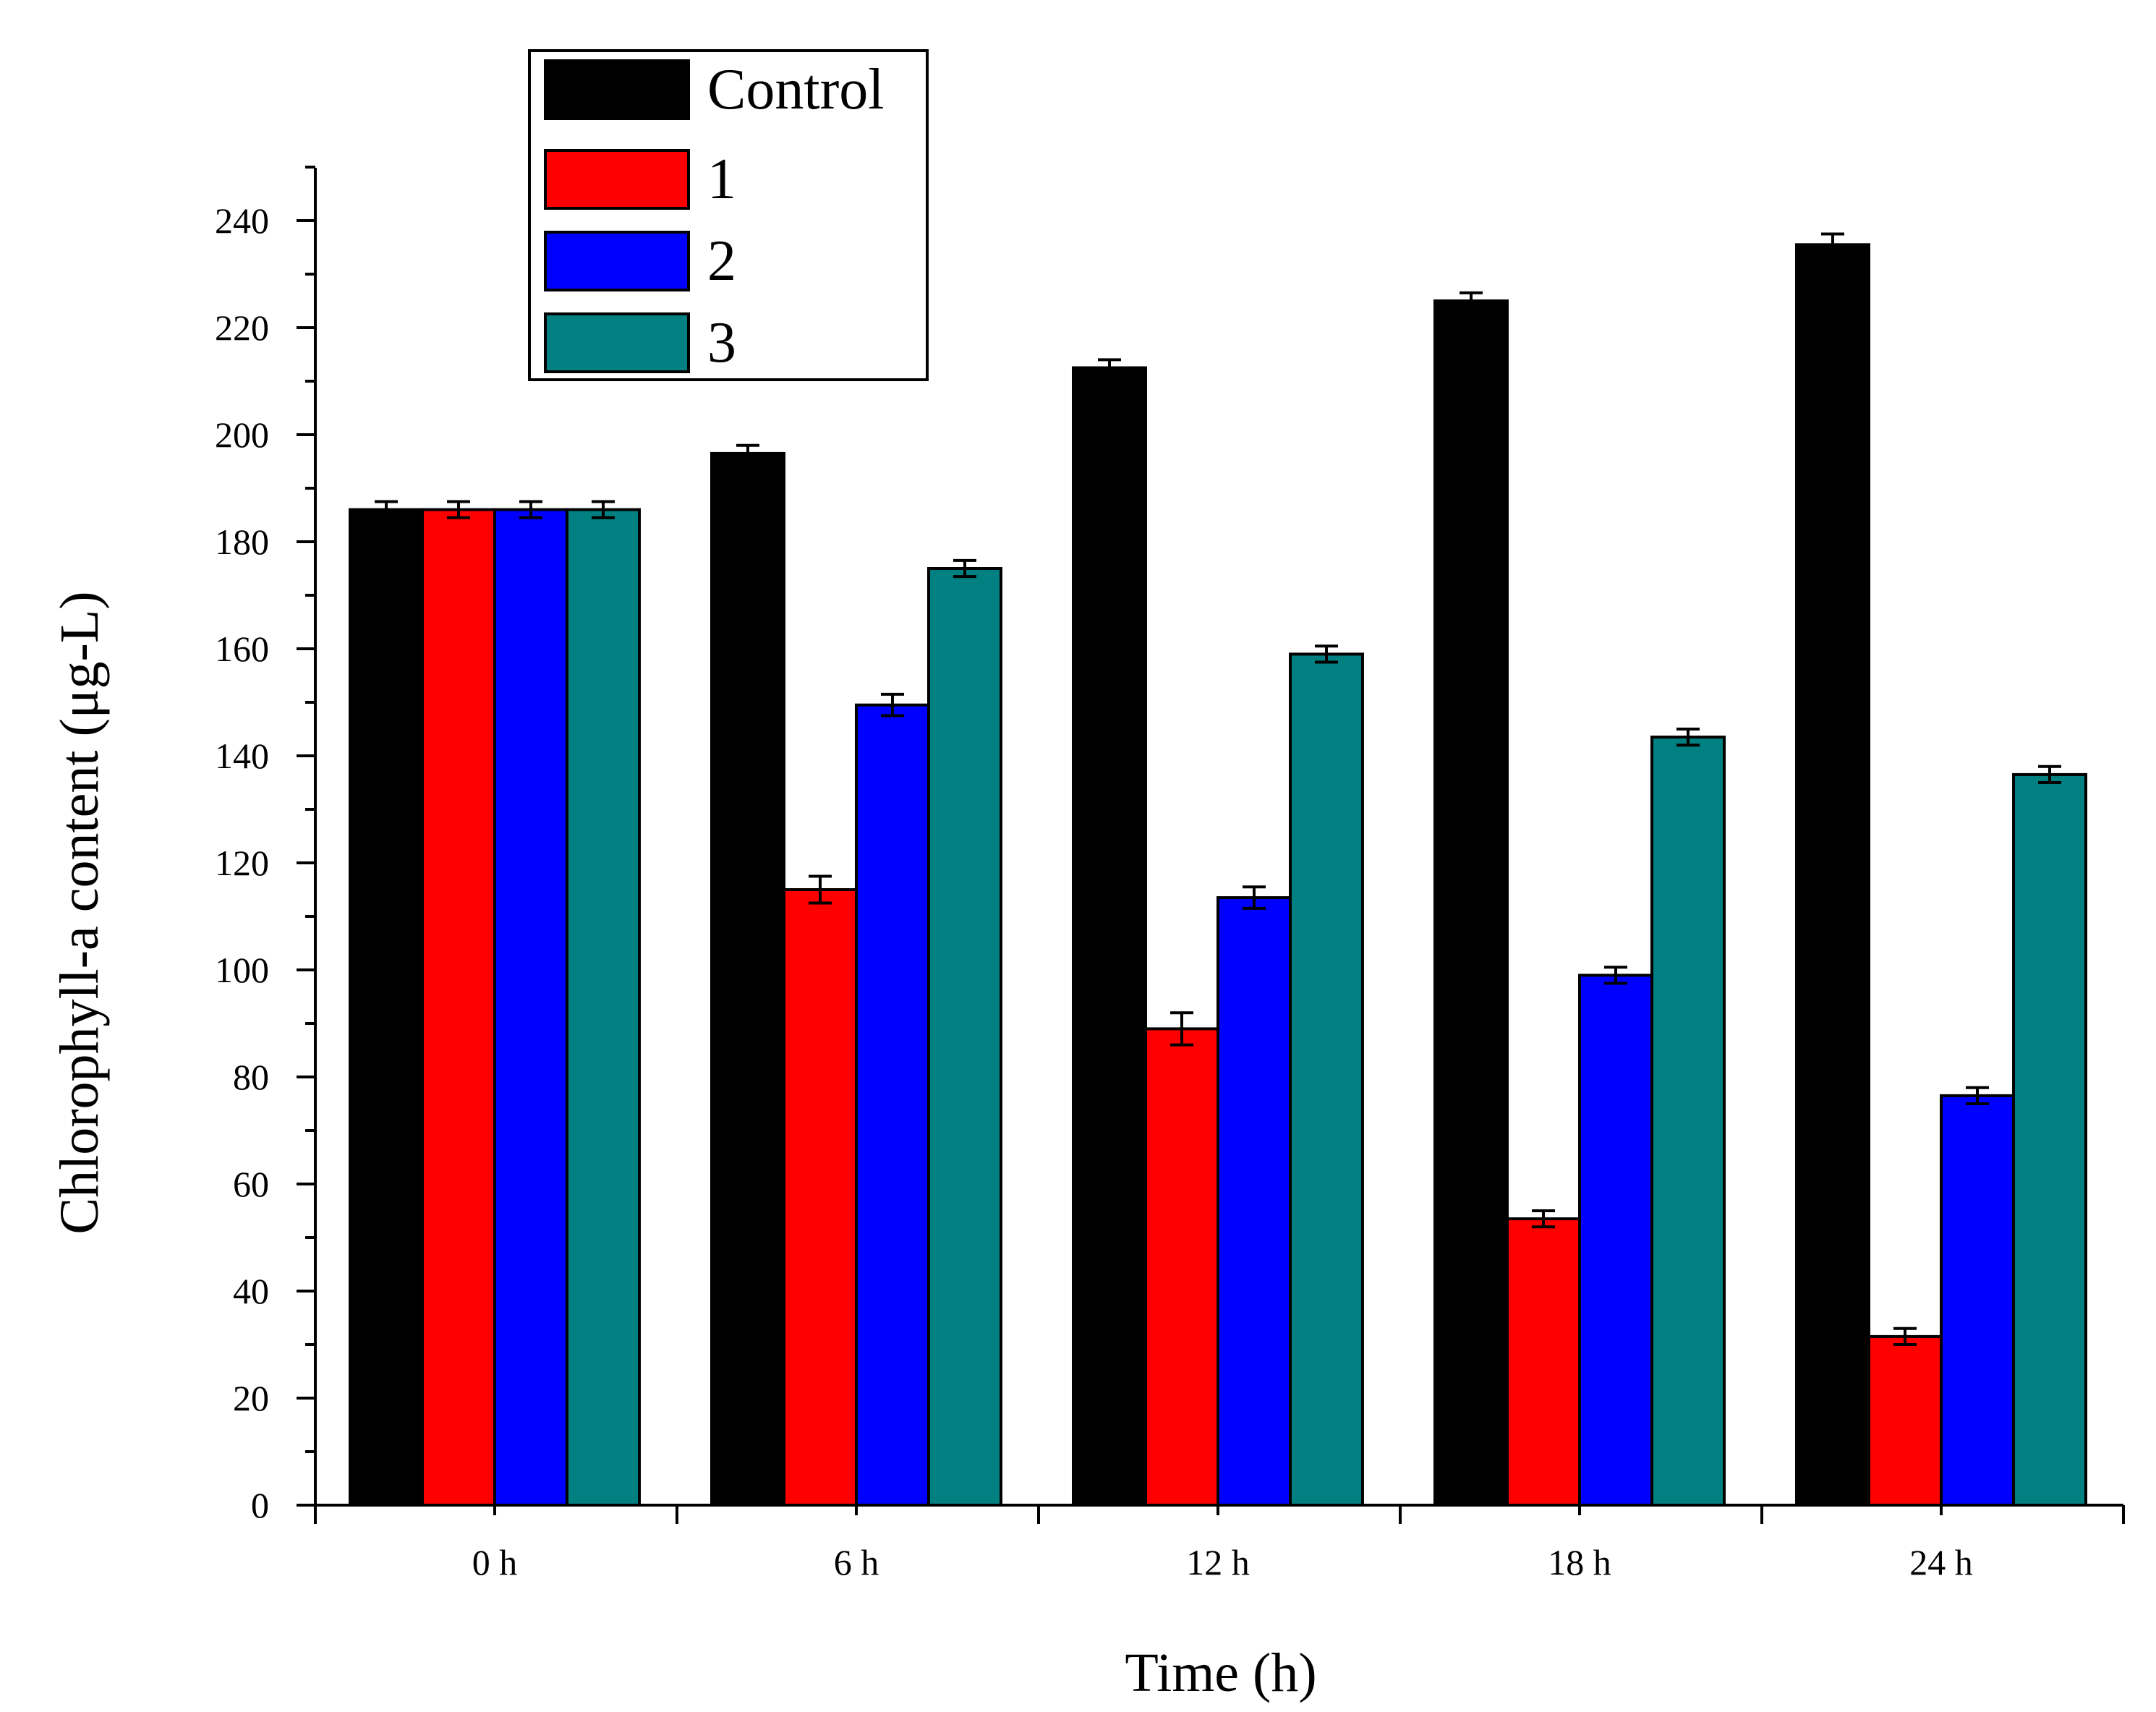 This screenshot has width=2156, height=1712. Describe the element at coordinates (964, 1037) in the screenshot. I see `bar-3-6-h` at that location.